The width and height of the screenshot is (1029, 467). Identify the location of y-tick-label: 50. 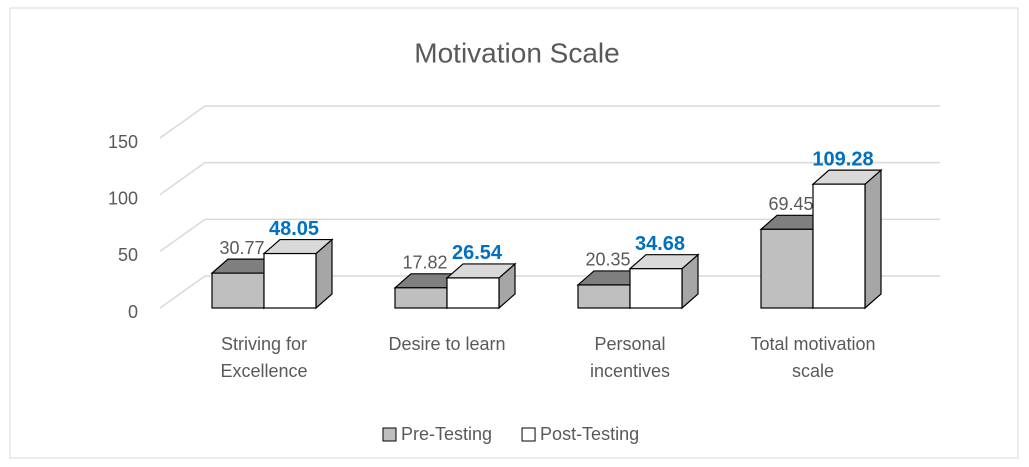
(128, 255).